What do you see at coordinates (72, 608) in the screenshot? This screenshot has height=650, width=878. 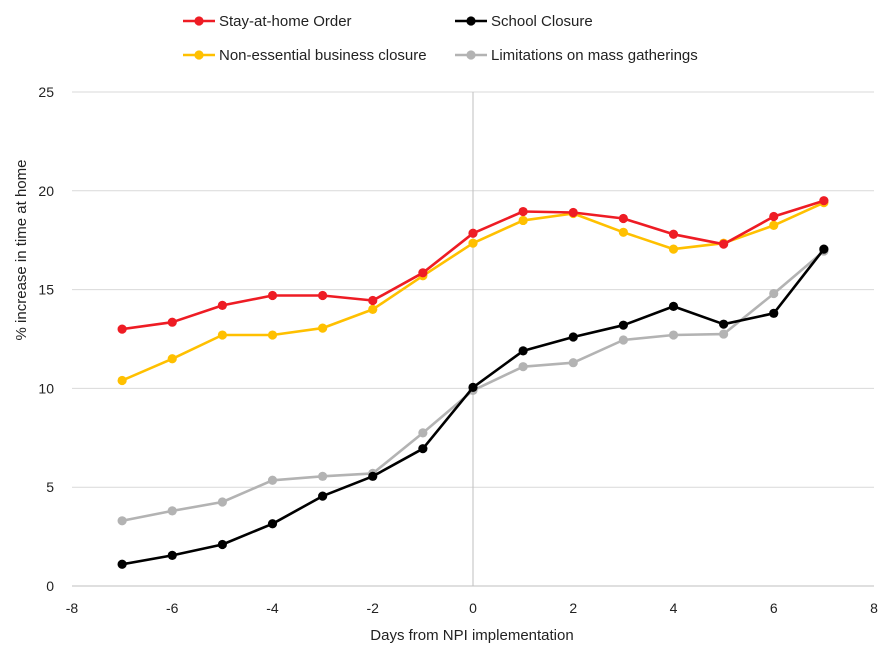 I see `x-tick-label: -8` at bounding box center [72, 608].